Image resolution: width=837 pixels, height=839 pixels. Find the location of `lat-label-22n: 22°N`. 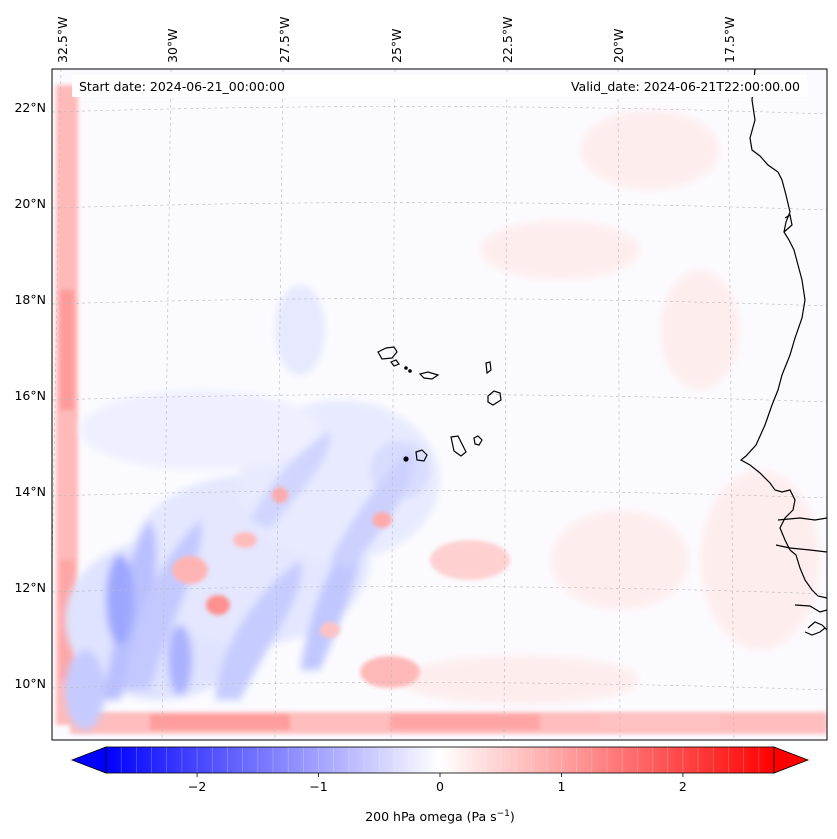

lat-label-22n: 22°N is located at coordinates (30, 107).